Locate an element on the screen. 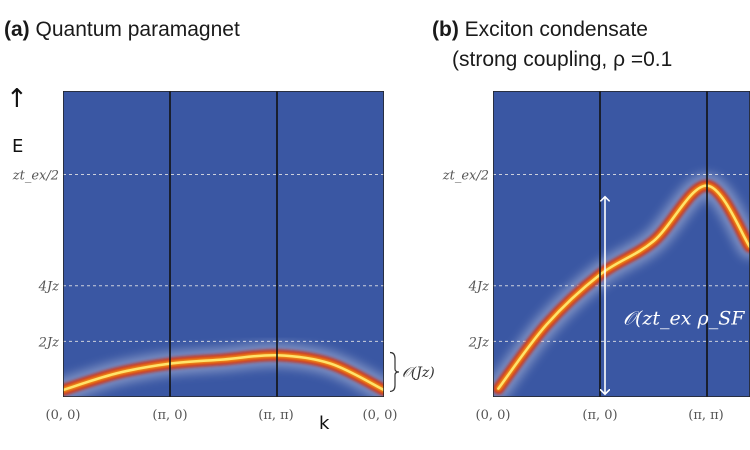  panel-a-letter: (a) is located at coordinates (17, 29).